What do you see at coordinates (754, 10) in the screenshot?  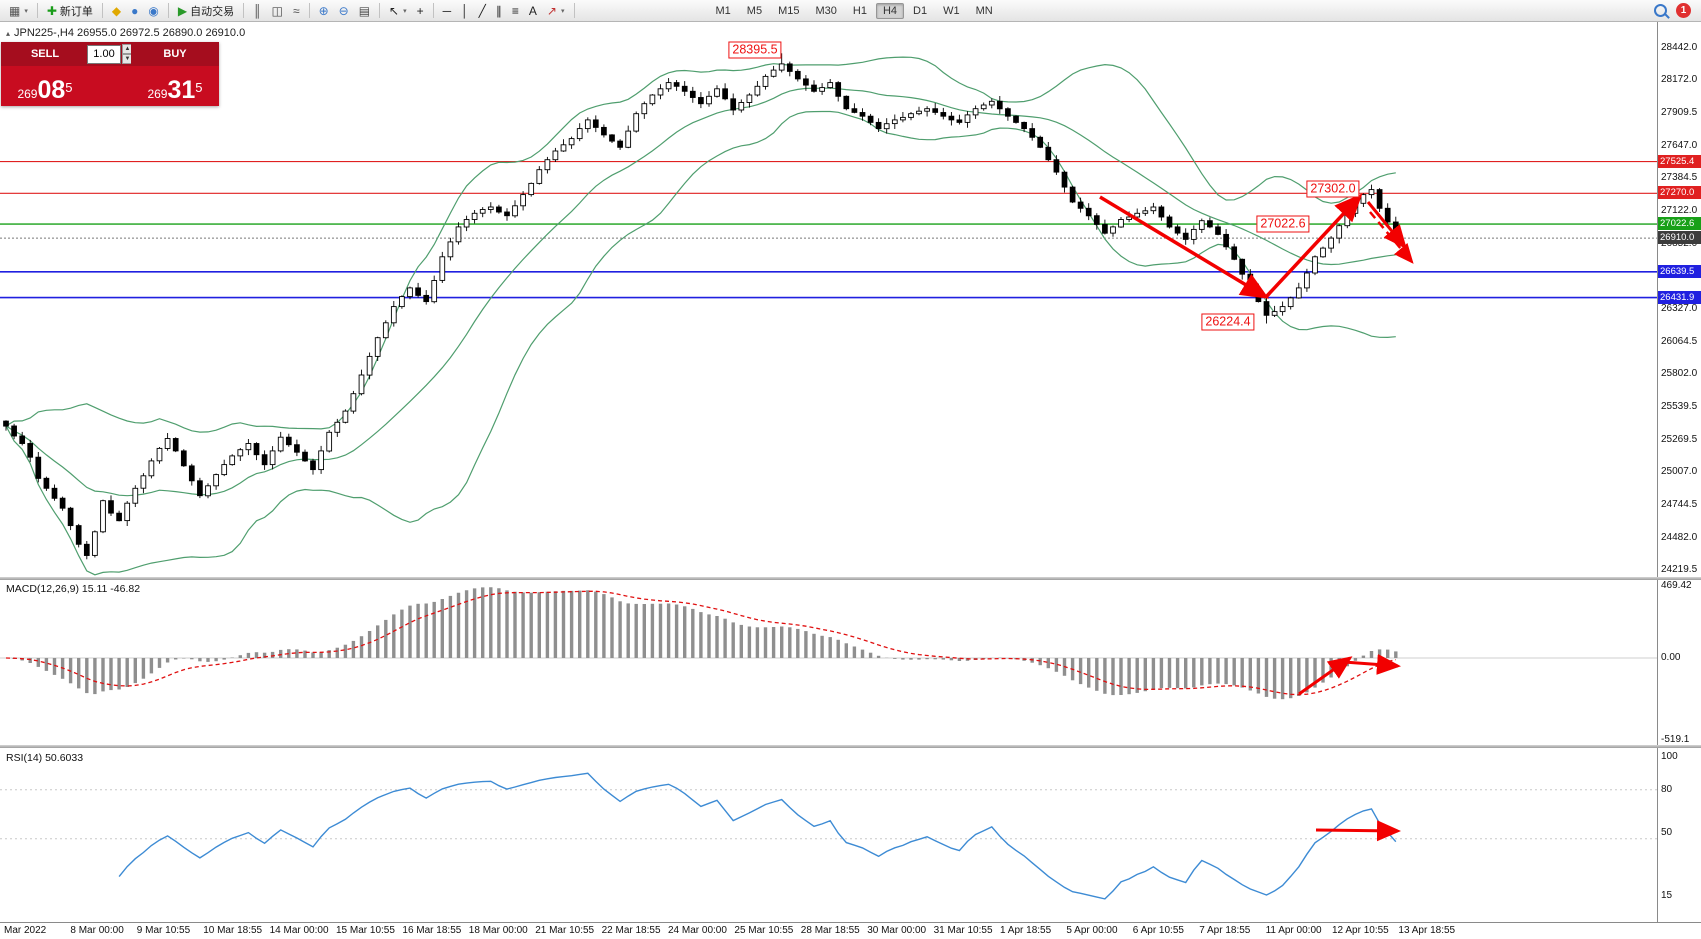 I see `timeframe-m5: M5` at bounding box center [754, 10].